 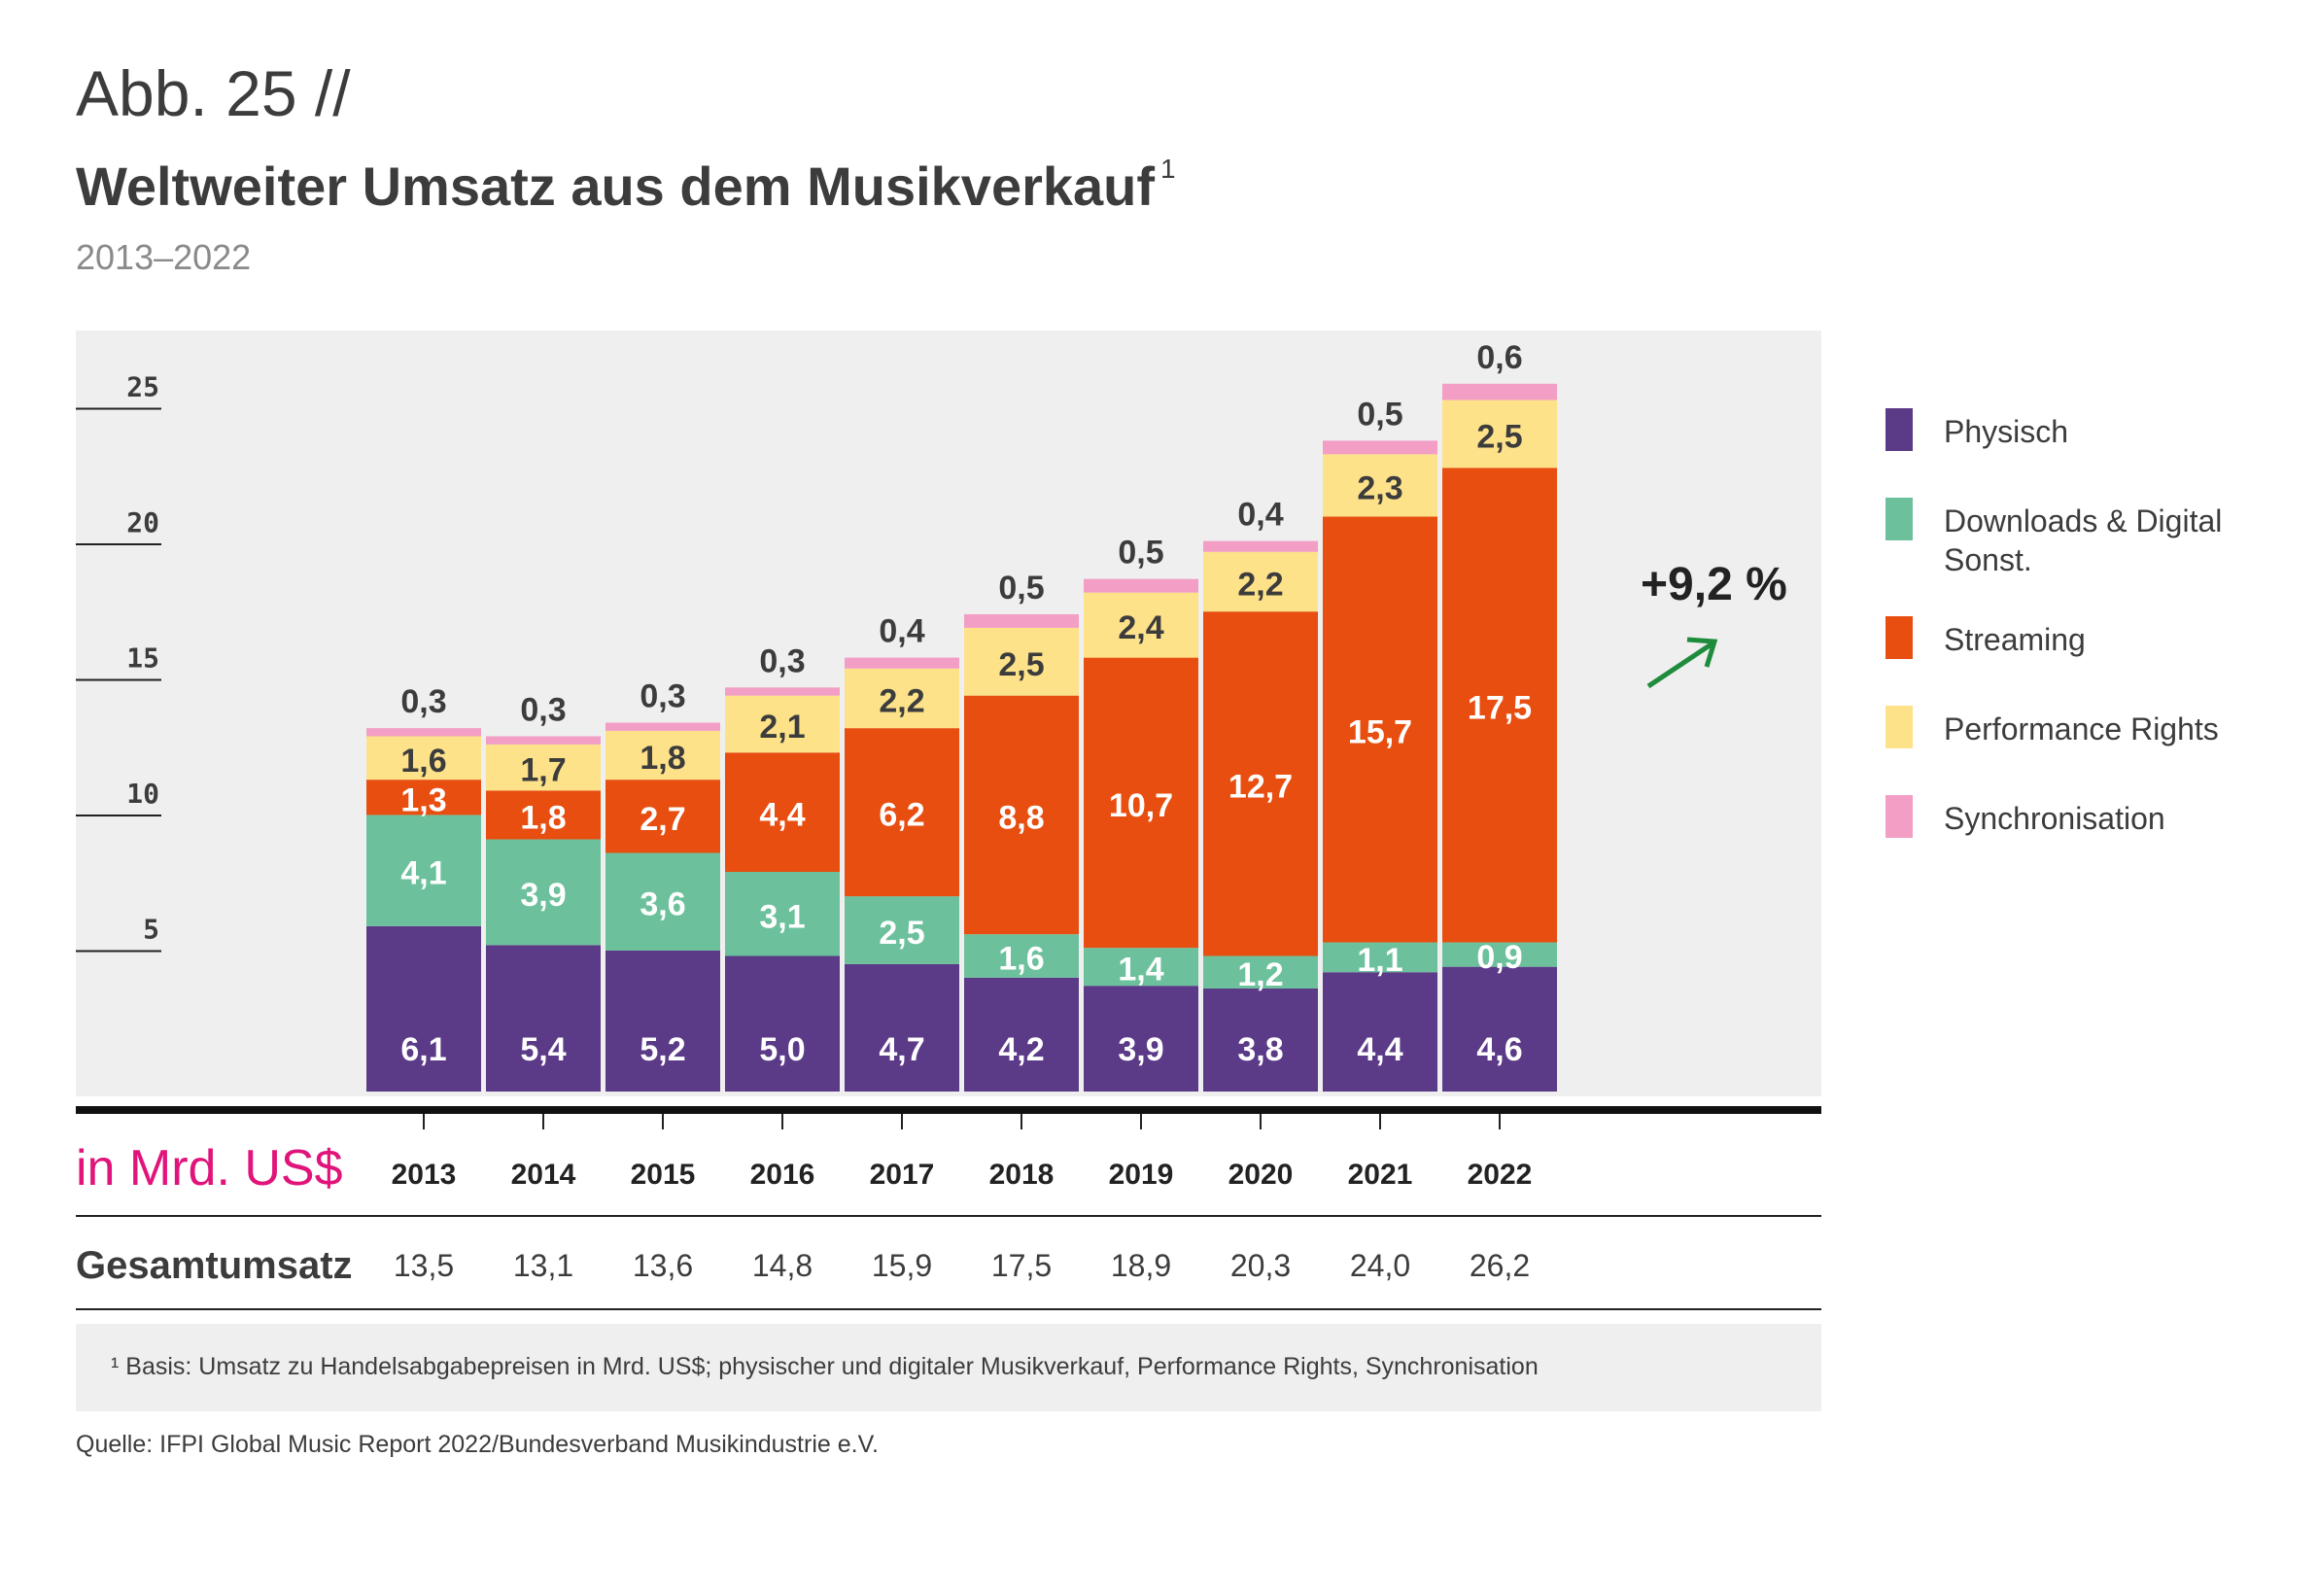 What do you see at coordinates (543, 1175) in the screenshot?
I see `x-tick-label: 2014` at bounding box center [543, 1175].